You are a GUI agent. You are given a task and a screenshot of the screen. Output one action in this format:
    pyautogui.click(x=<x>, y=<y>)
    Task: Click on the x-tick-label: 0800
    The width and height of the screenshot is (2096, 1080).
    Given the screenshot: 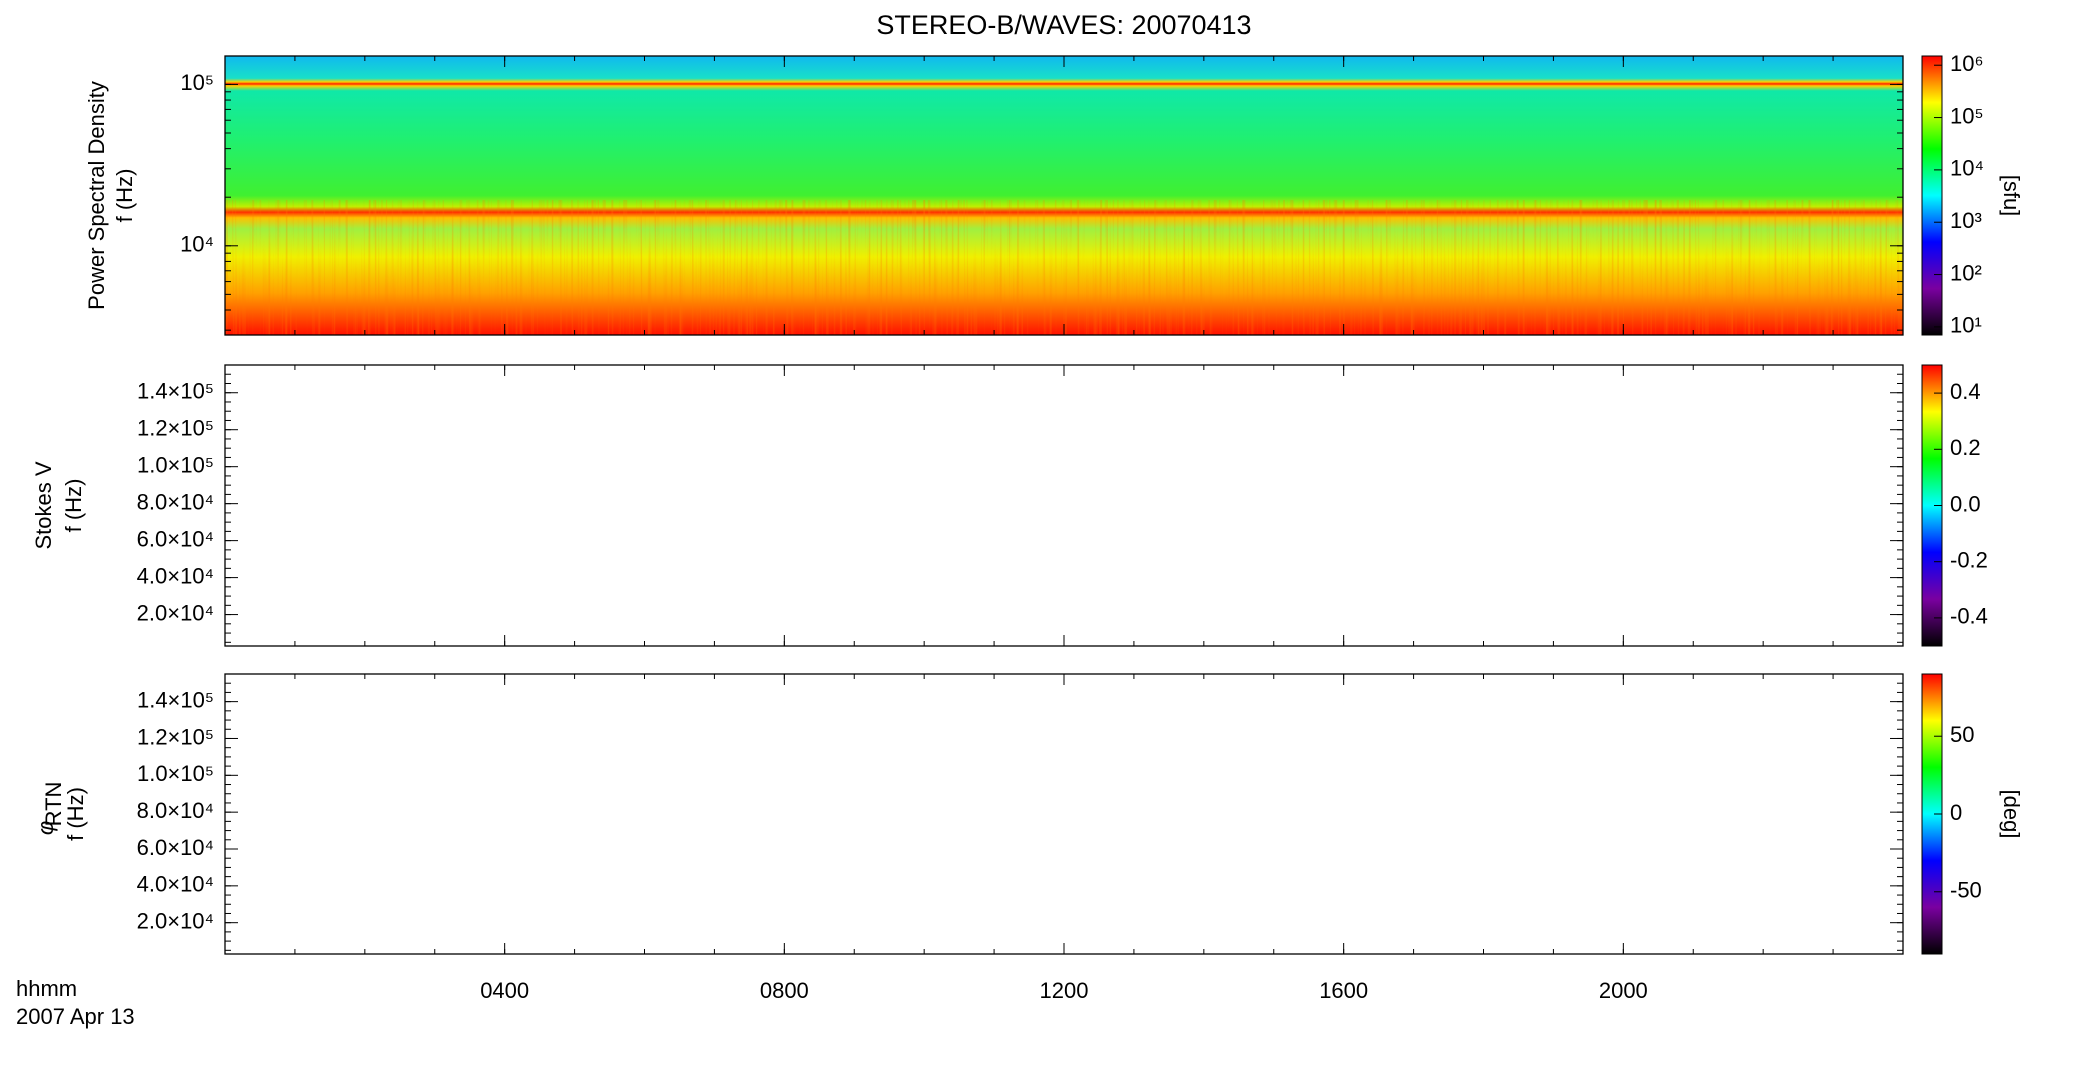 What is the action you would take?
    pyautogui.click(x=784, y=990)
    